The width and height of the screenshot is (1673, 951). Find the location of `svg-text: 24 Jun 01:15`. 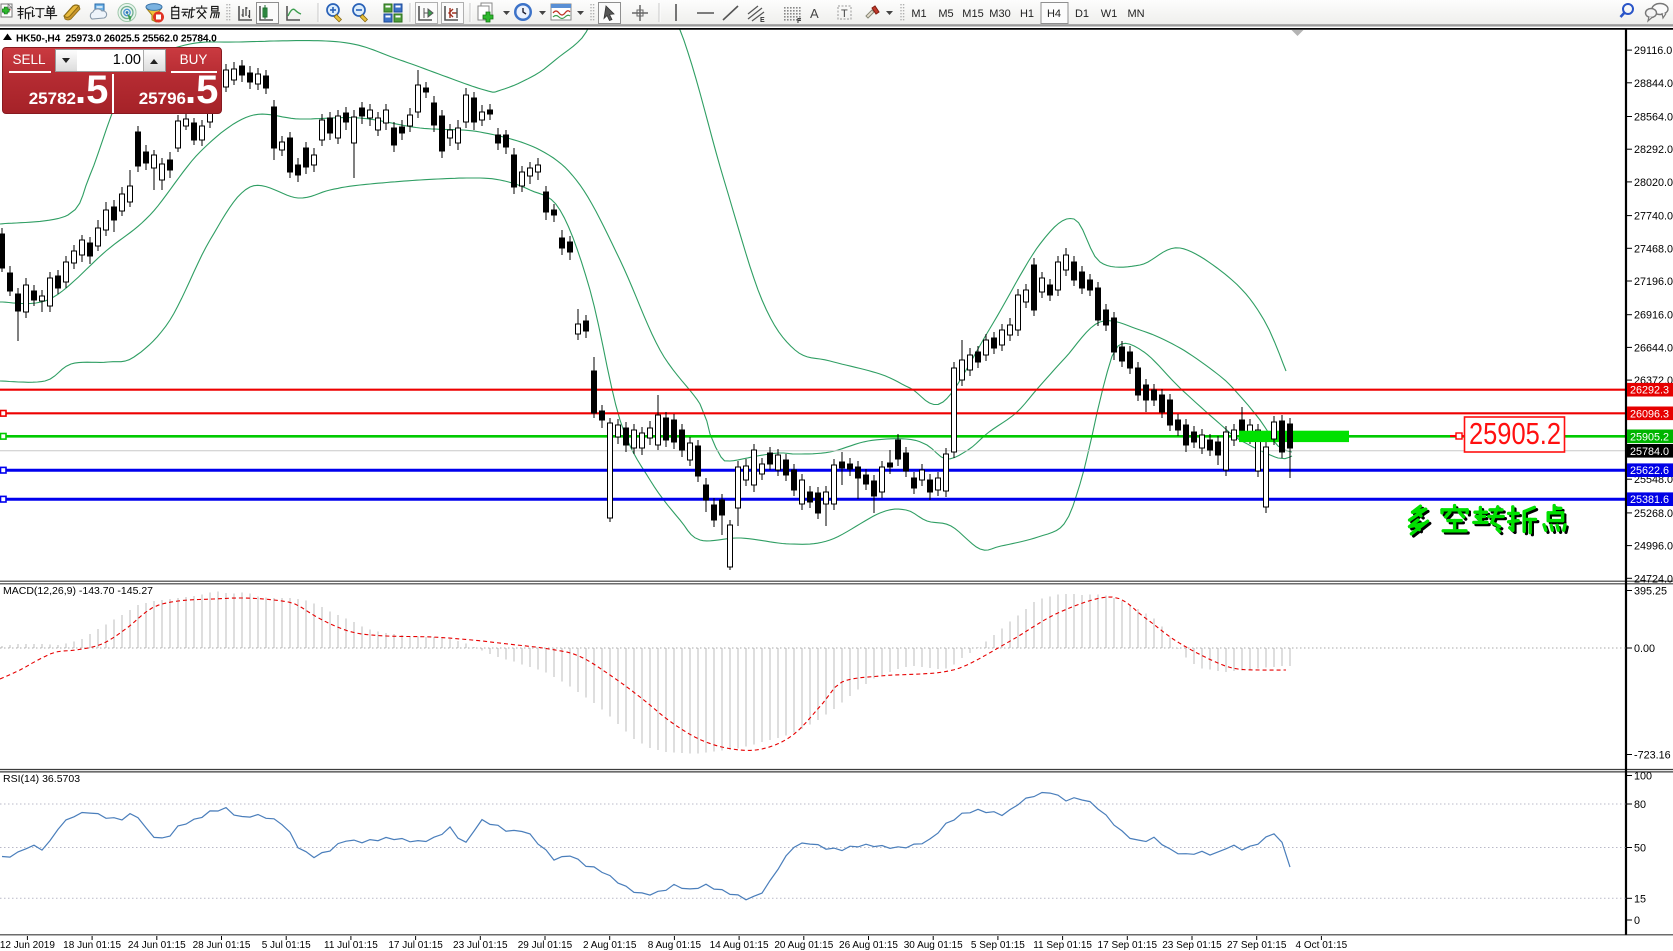

svg-text: 24 Jun 01:15 is located at coordinates (157, 945).